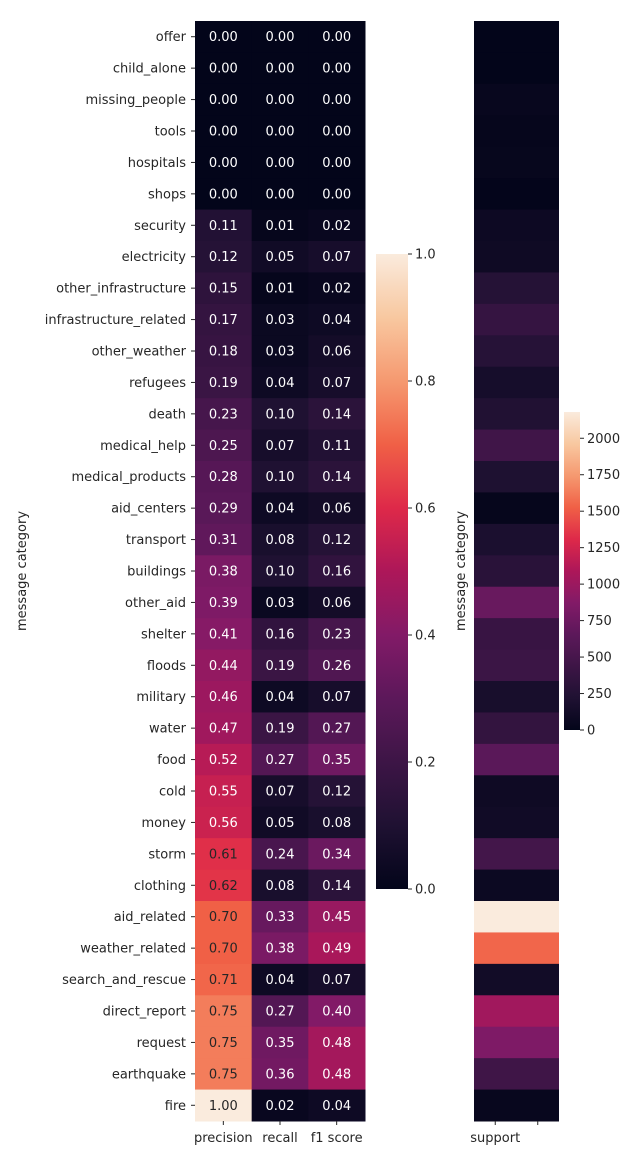 This screenshot has width=640, height=1160. What do you see at coordinates (336, 634) in the screenshot?
I see `cell-value-label: 0.23` at bounding box center [336, 634].